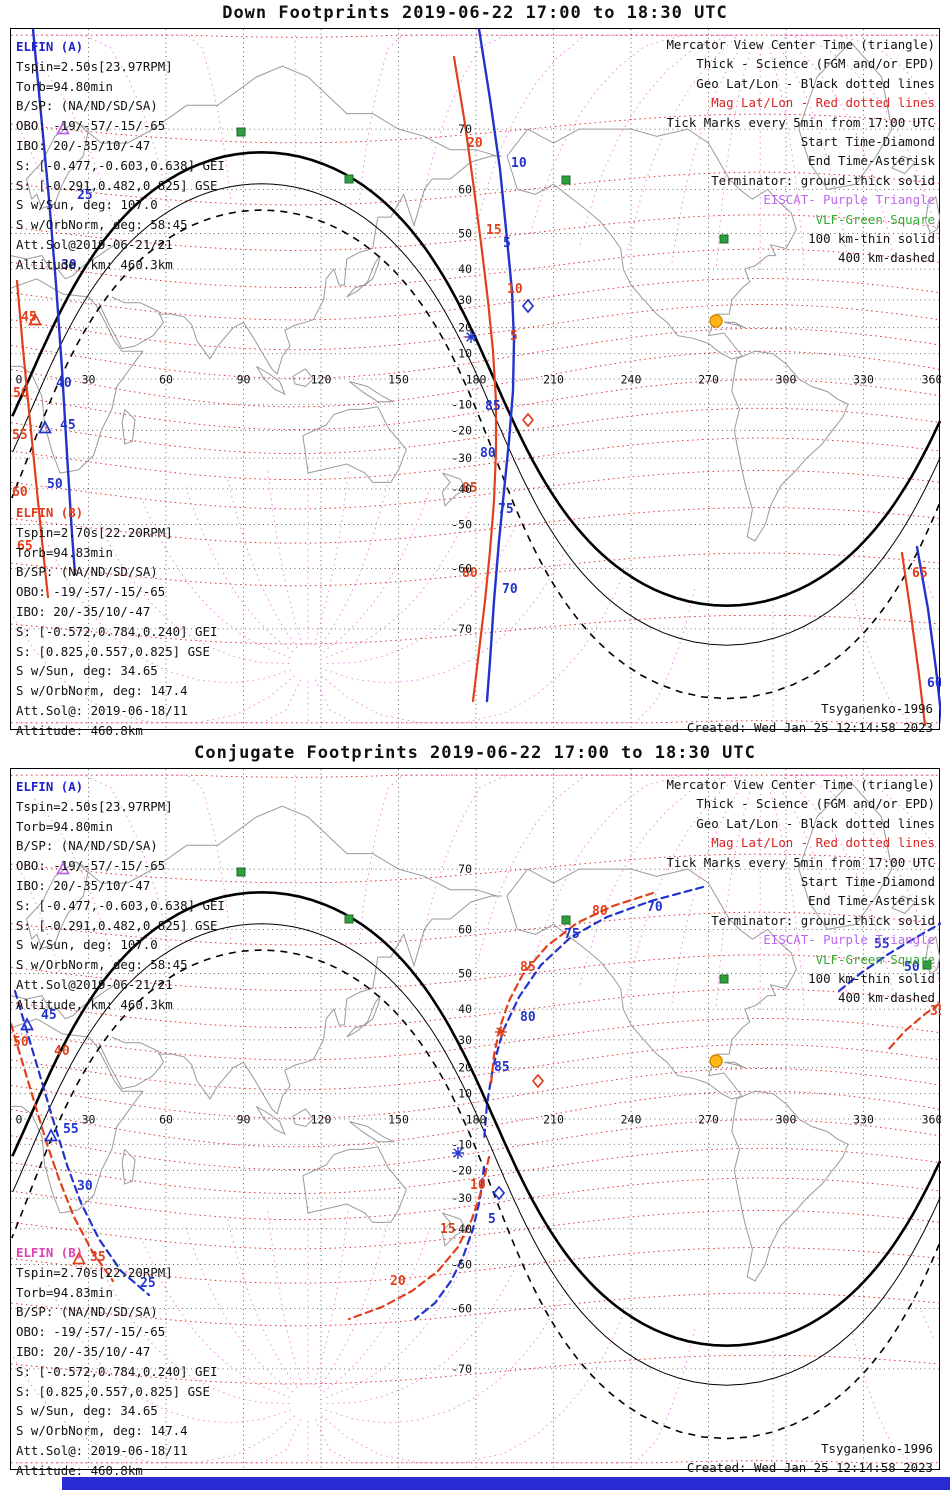 This screenshot has height=1500, width=950. Describe the element at coordinates (166, 1120) in the screenshot. I see `longitude-tick-label: 60` at that location.